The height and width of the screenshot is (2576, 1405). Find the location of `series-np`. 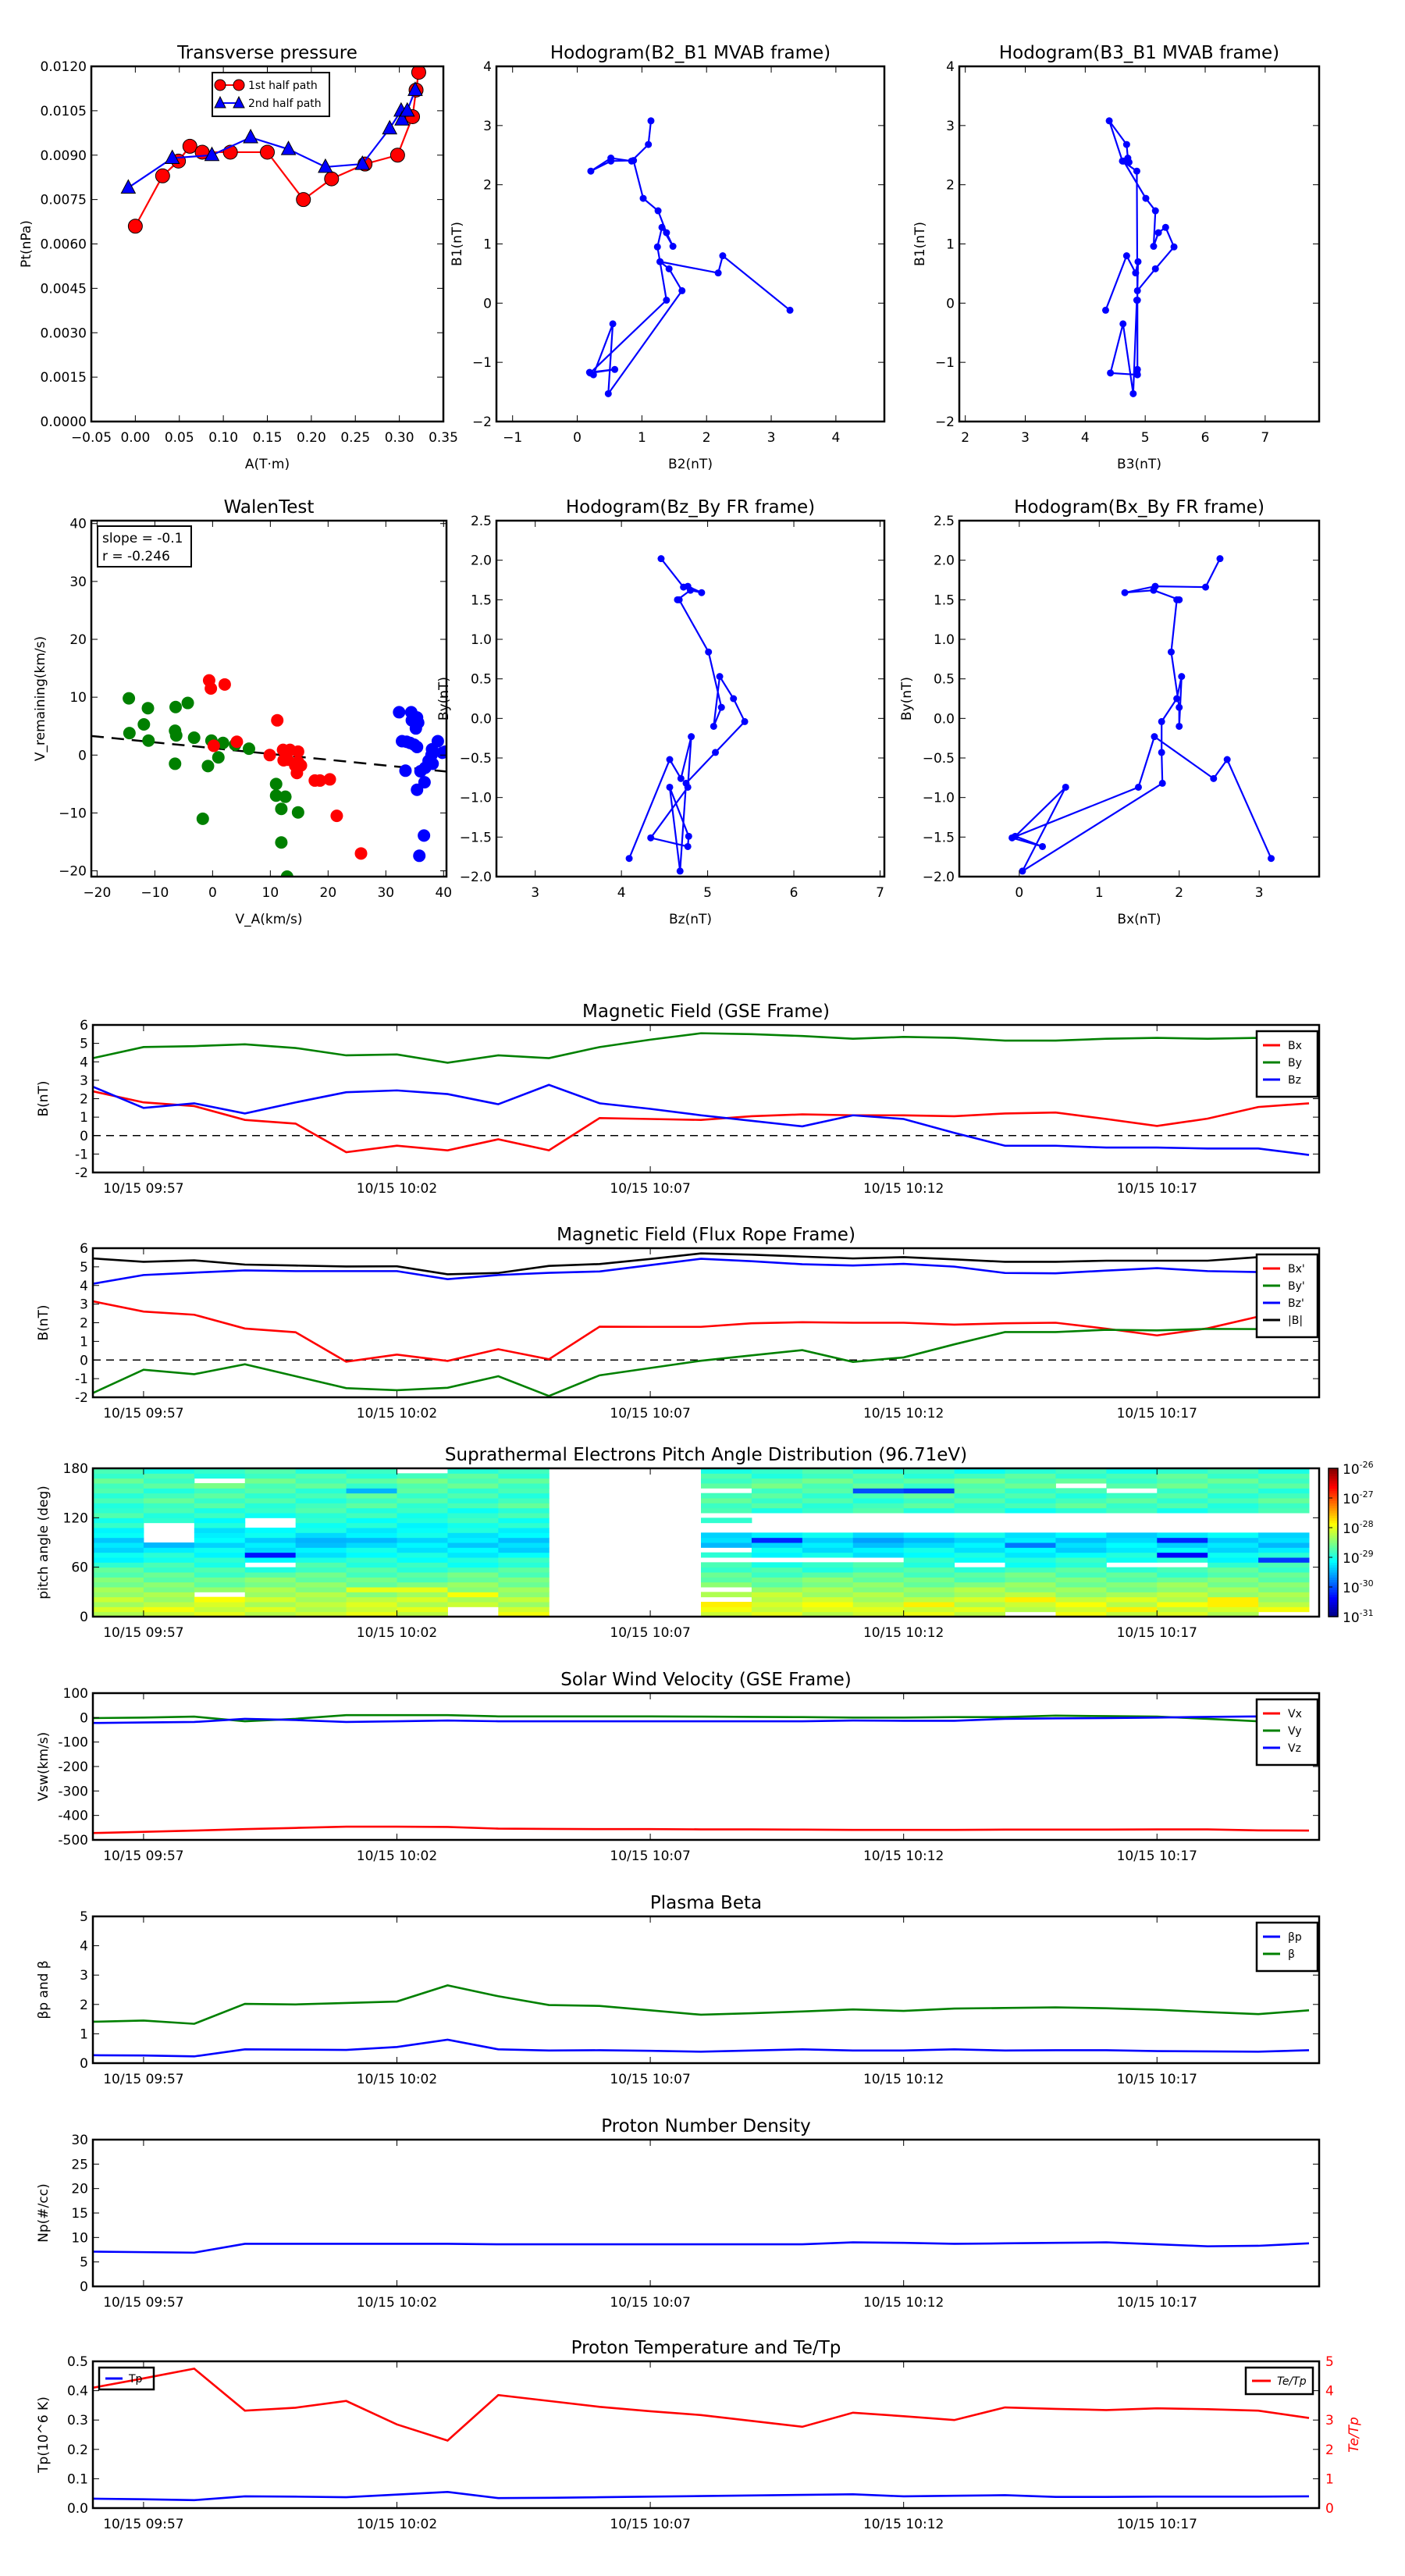

series-np is located at coordinates (702, 2247).